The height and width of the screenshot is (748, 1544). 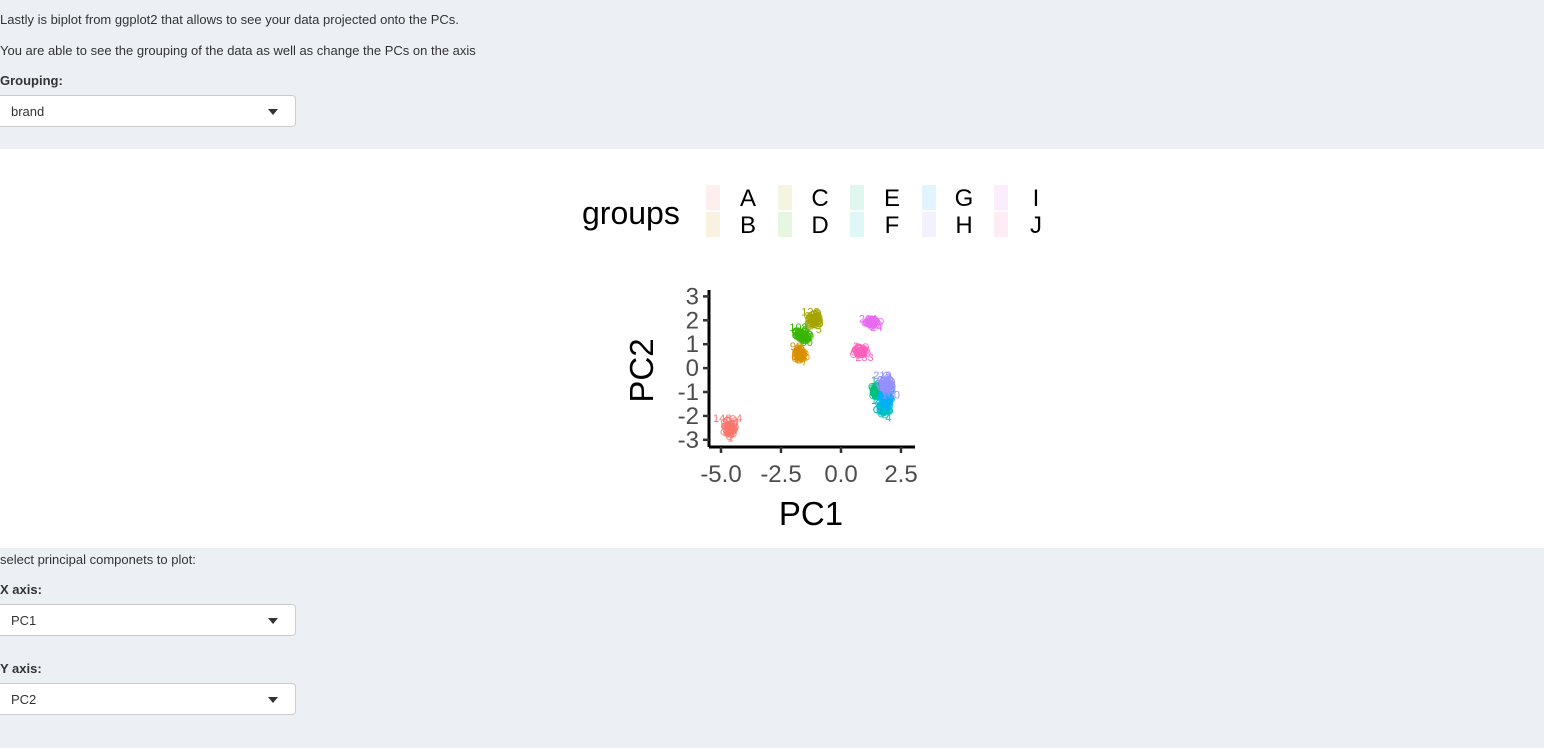 I want to click on legend-label-J: J, so click(x=1036, y=225).